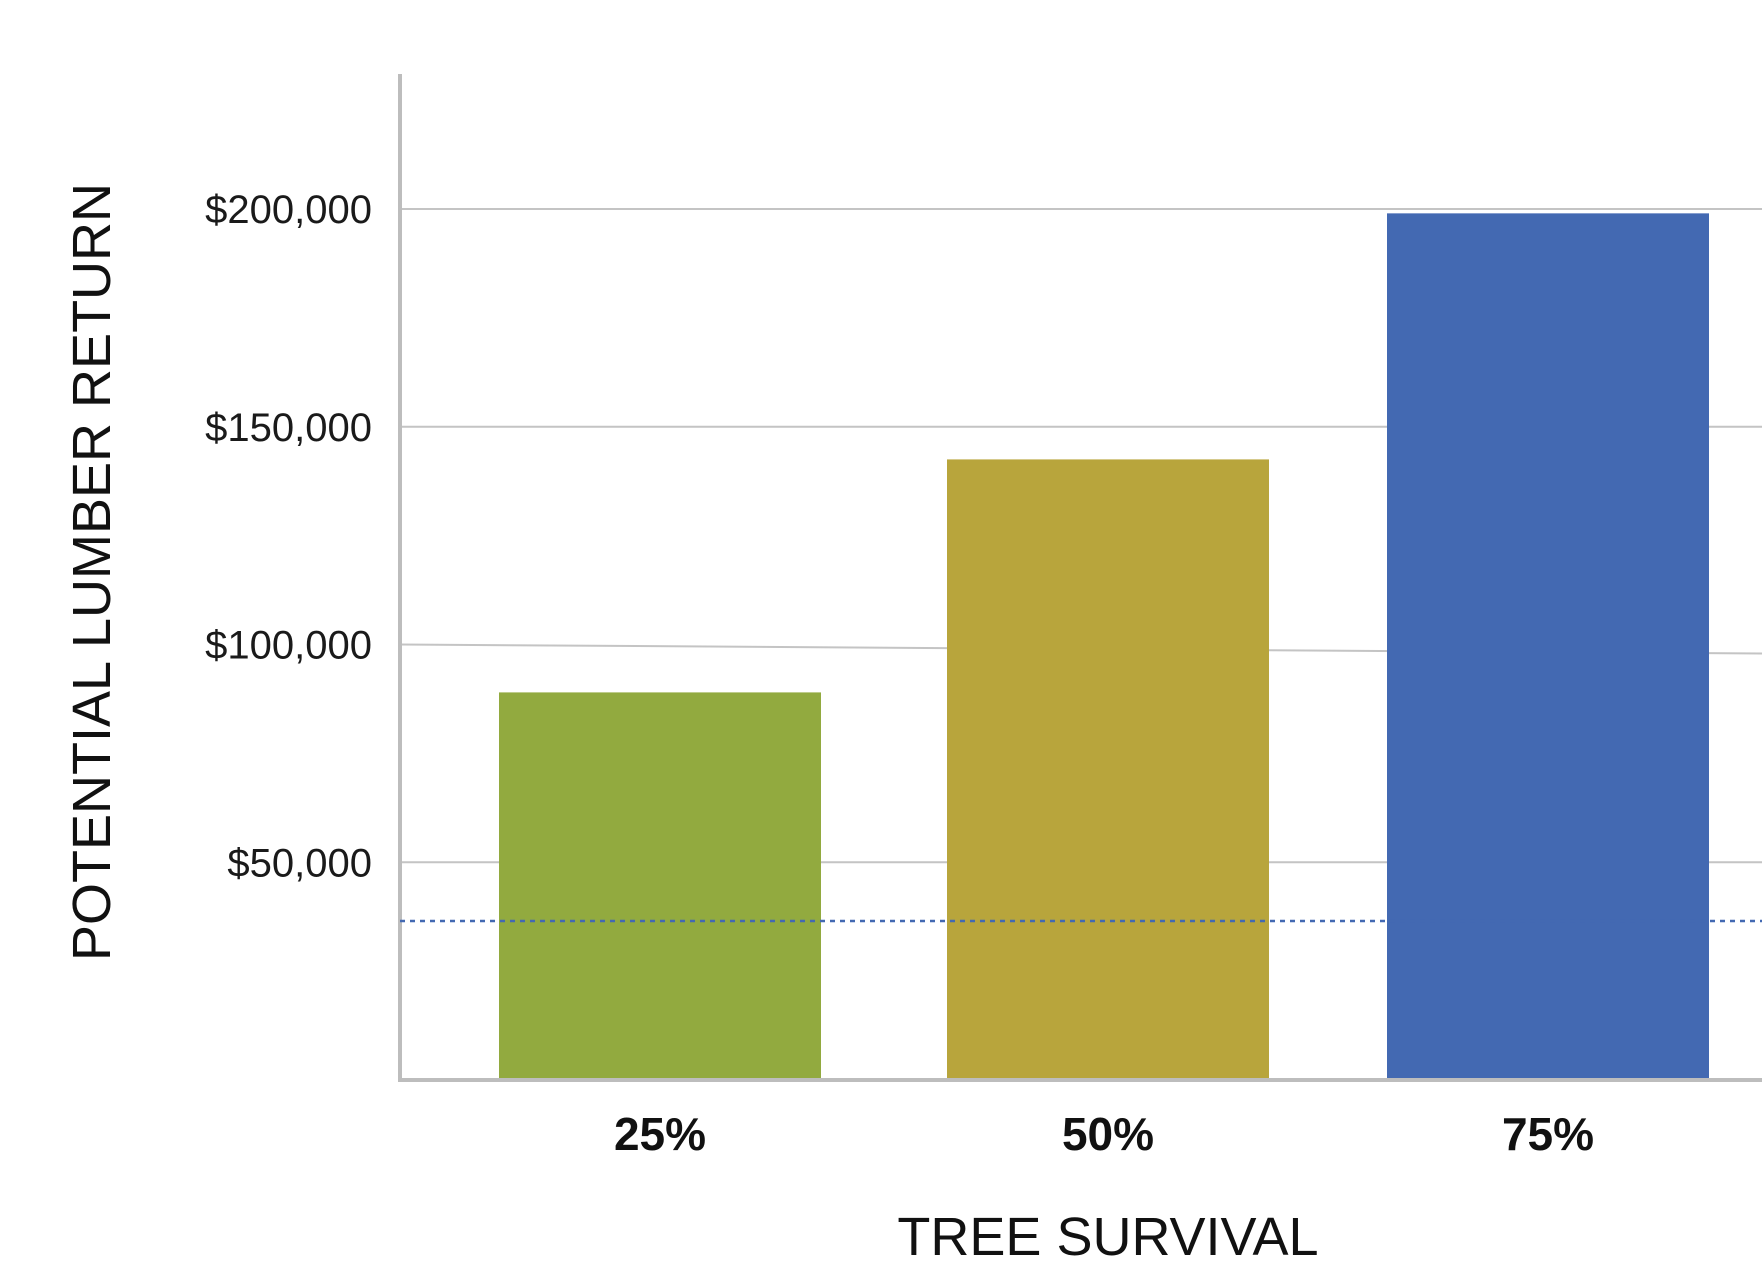 This screenshot has width=1762, height=1280. Describe the element at coordinates (299, 863) in the screenshot. I see `y-tick-label: $50,000` at that location.